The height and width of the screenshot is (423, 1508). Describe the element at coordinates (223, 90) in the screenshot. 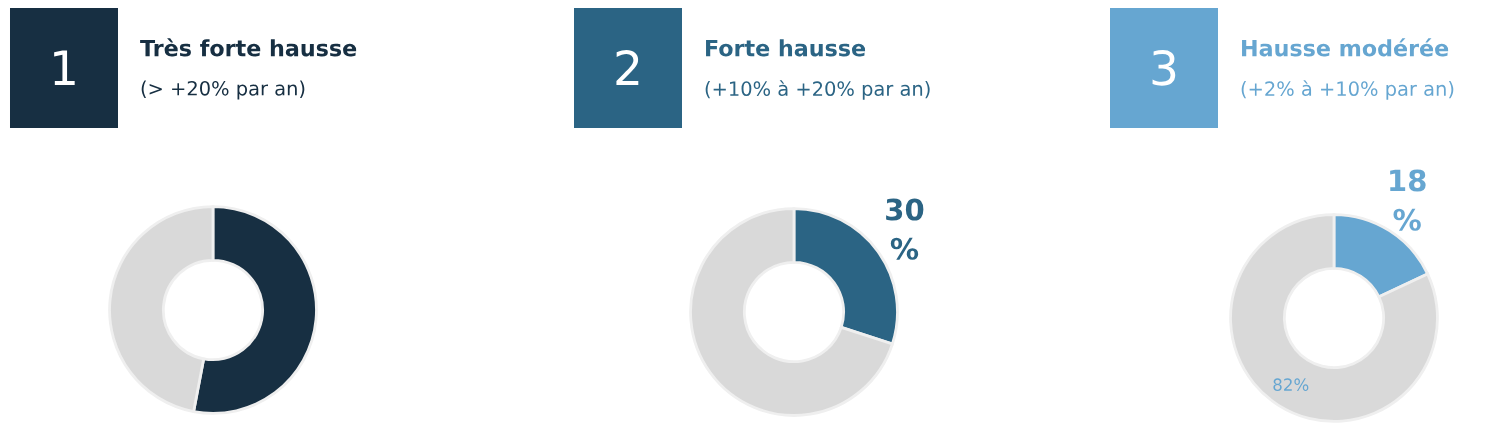

I see `chart-subtitle: (> +20% par an)` at that location.